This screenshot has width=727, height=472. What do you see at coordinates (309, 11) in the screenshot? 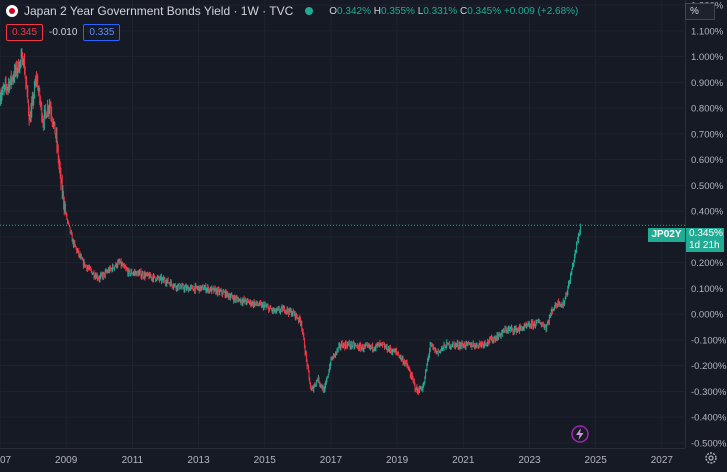
I see `market-status-icon` at bounding box center [309, 11].